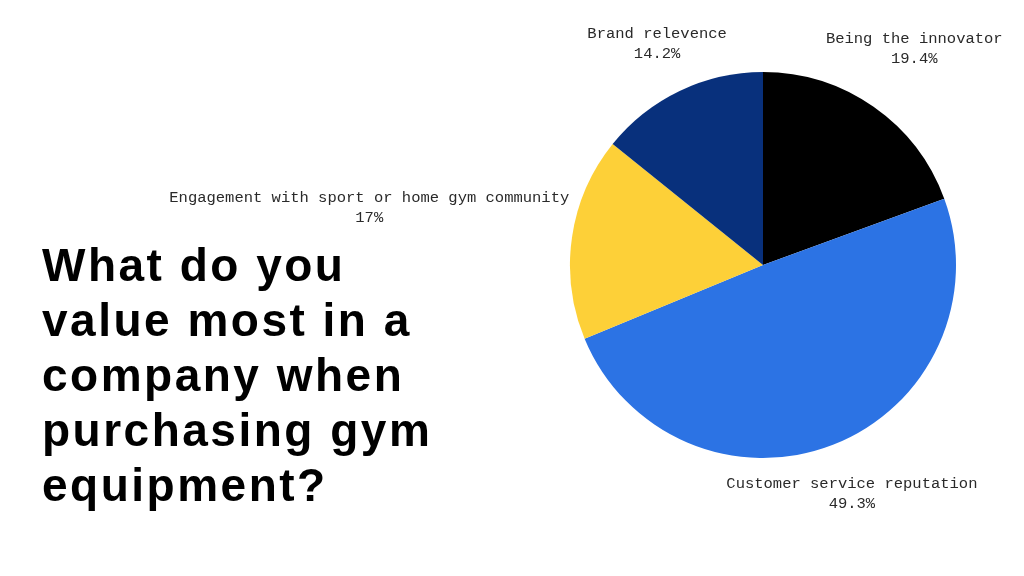 The width and height of the screenshot is (1024, 576). What do you see at coordinates (369, 218) in the screenshot?
I see `data-label: 17%` at bounding box center [369, 218].